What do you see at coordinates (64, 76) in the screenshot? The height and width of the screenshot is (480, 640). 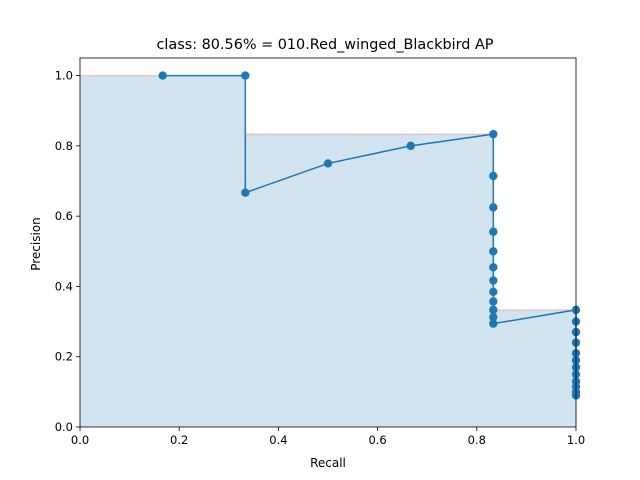 I see `y-tick-label: 1.0` at bounding box center [64, 76].